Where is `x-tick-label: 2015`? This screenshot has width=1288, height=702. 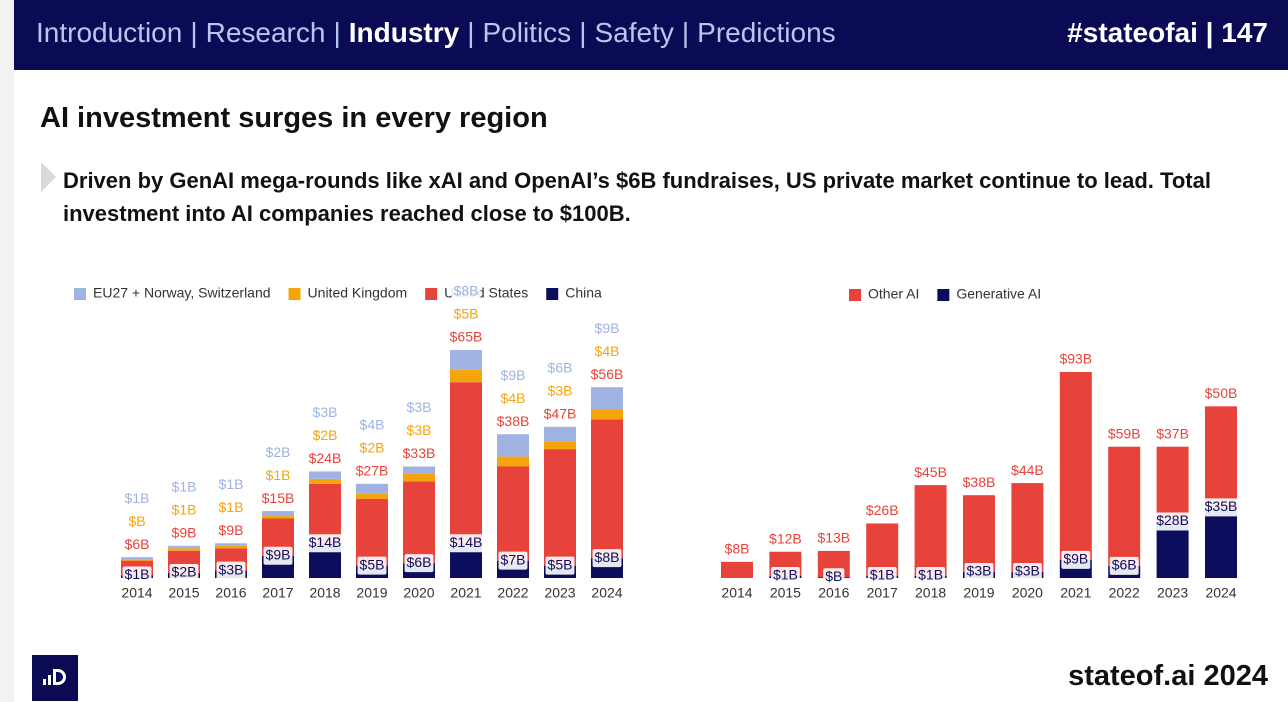 x-tick-label: 2015 is located at coordinates (183, 593).